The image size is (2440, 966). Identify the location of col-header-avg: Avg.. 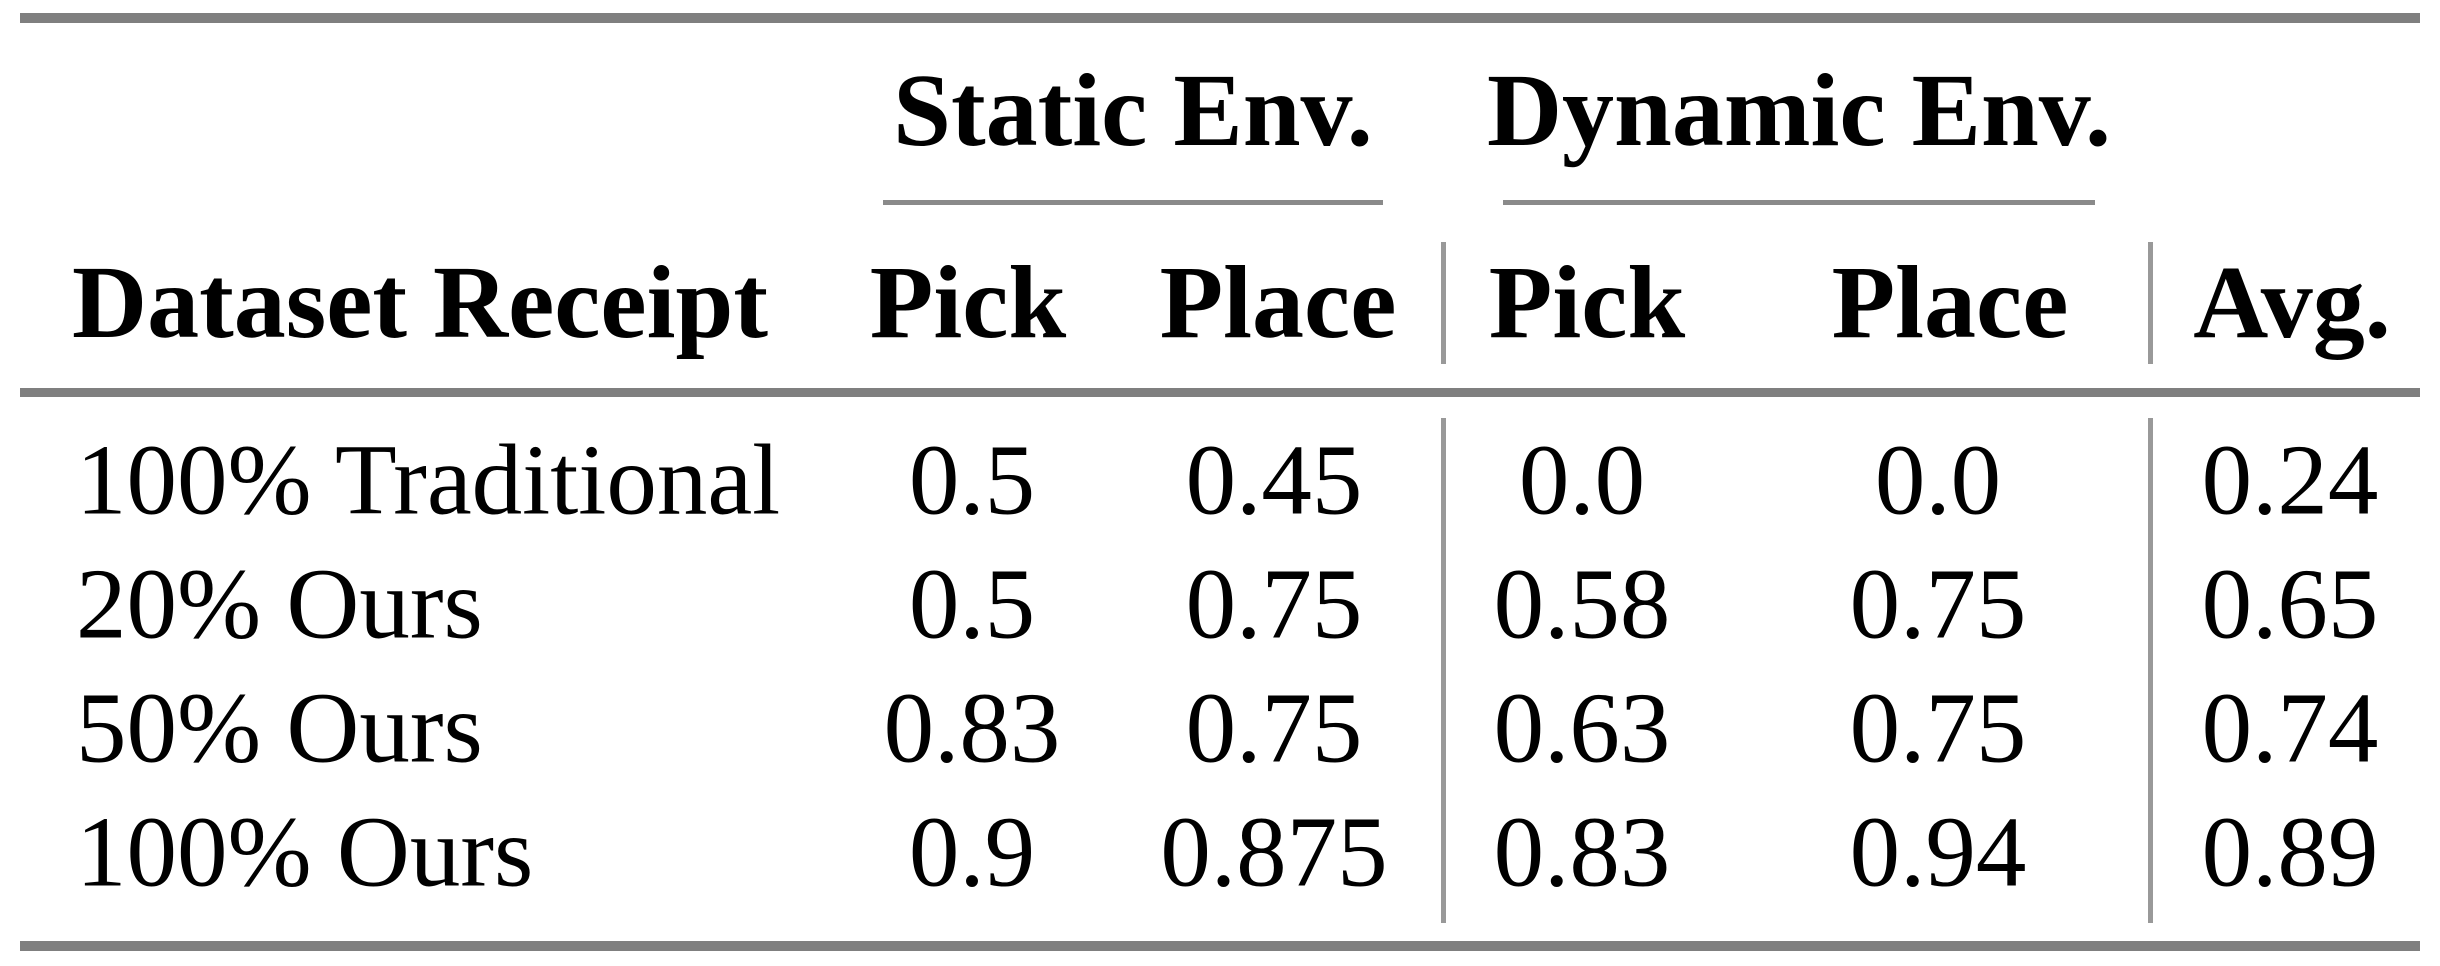
(2292, 302).